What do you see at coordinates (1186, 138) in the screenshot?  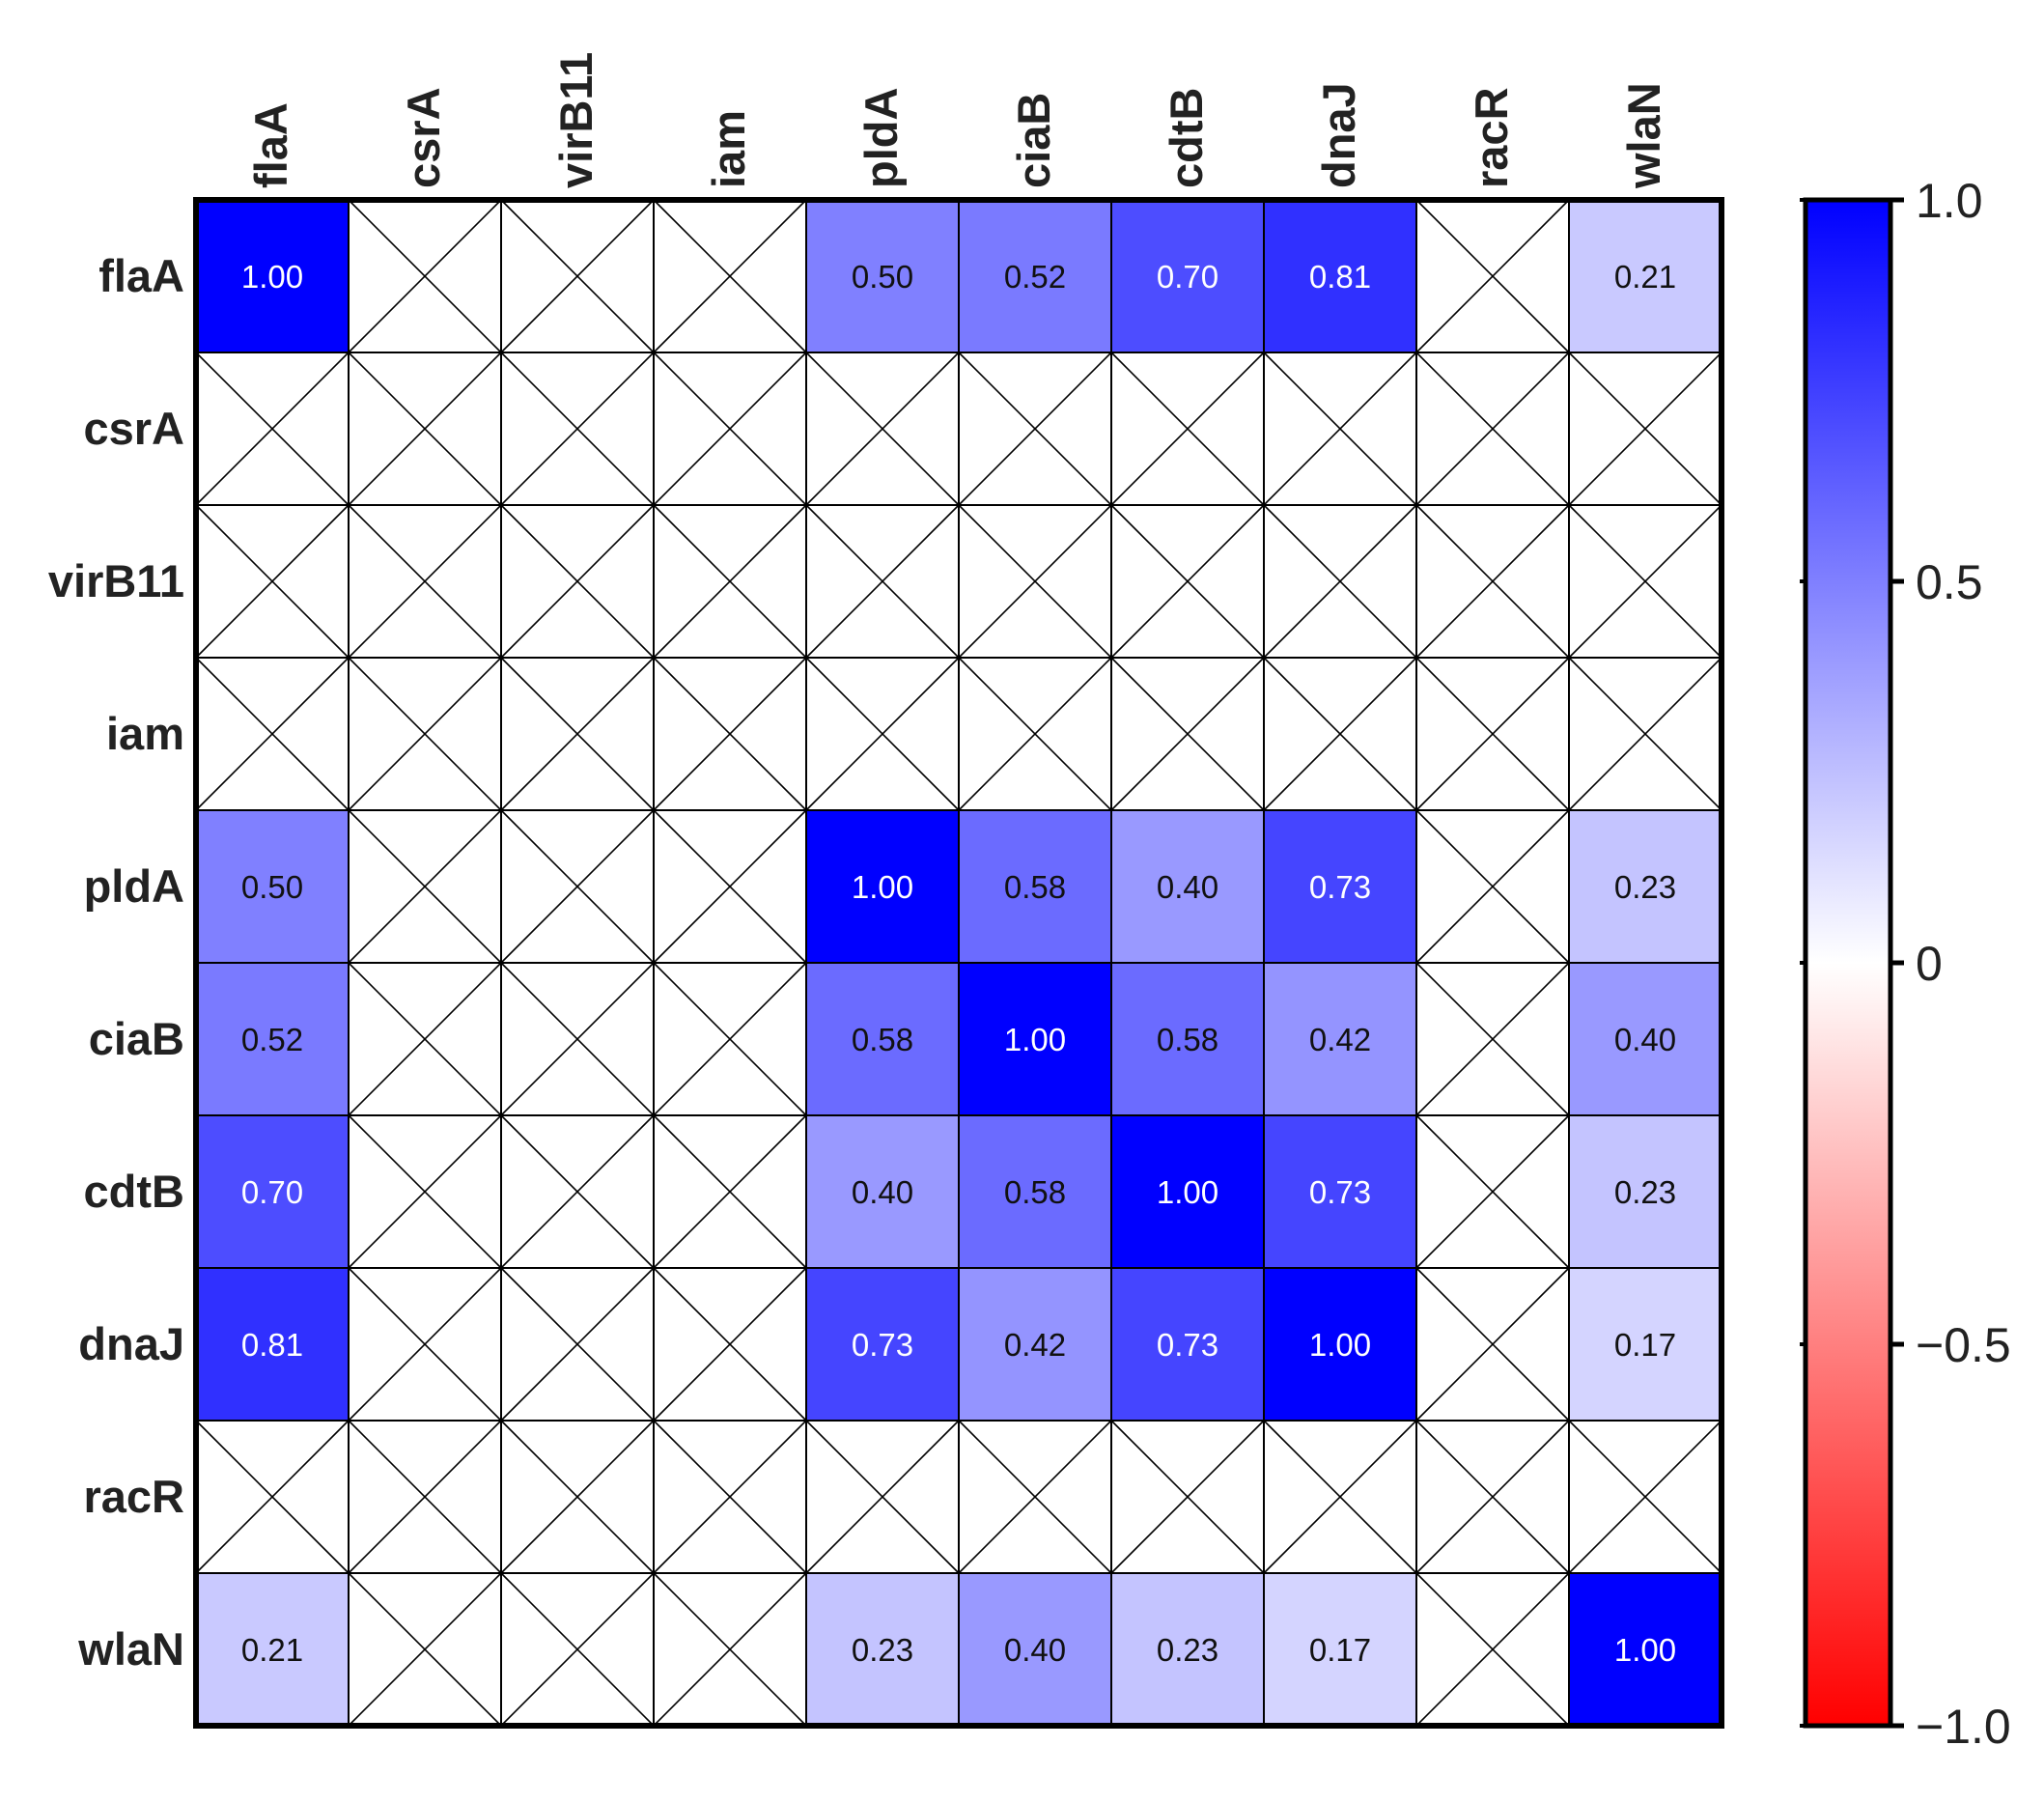 I see `column-label: cdtB` at bounding box center [1186, 138].